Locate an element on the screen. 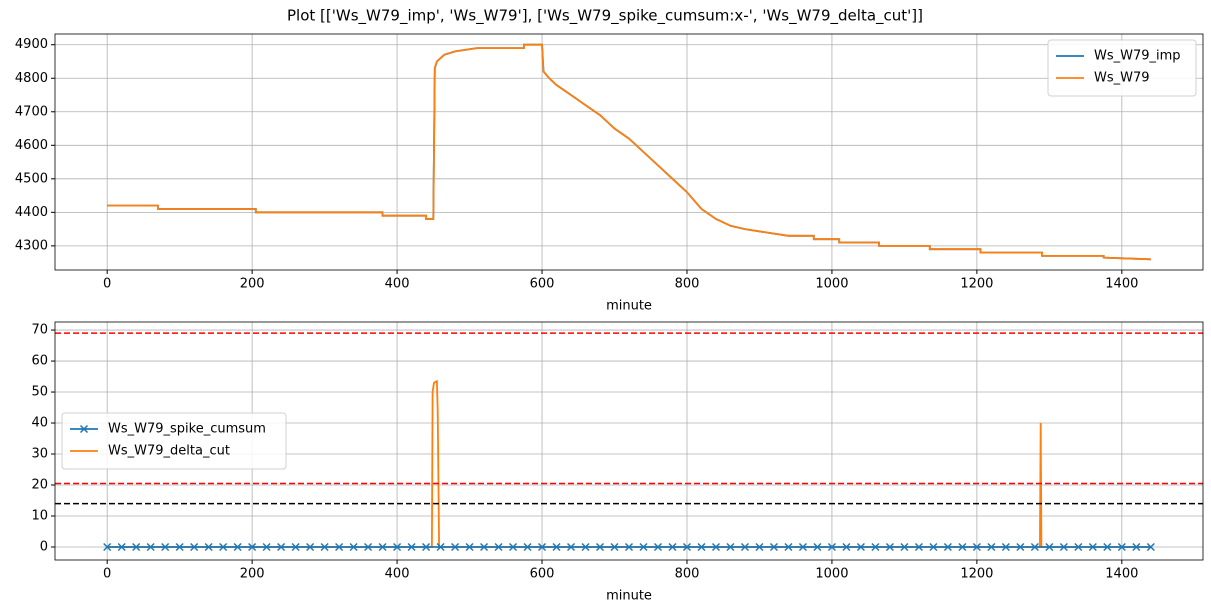 The width and height of the screenshot is (1211, 615). y-tick-label: 20 is located at coordinates (39, 485).